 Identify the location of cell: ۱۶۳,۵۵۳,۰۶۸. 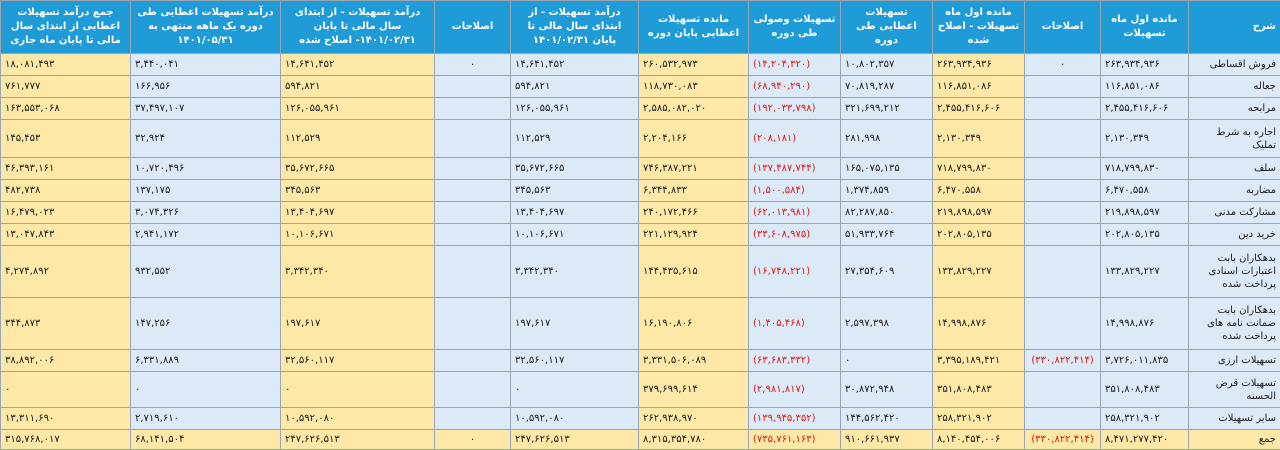
(65, 108).